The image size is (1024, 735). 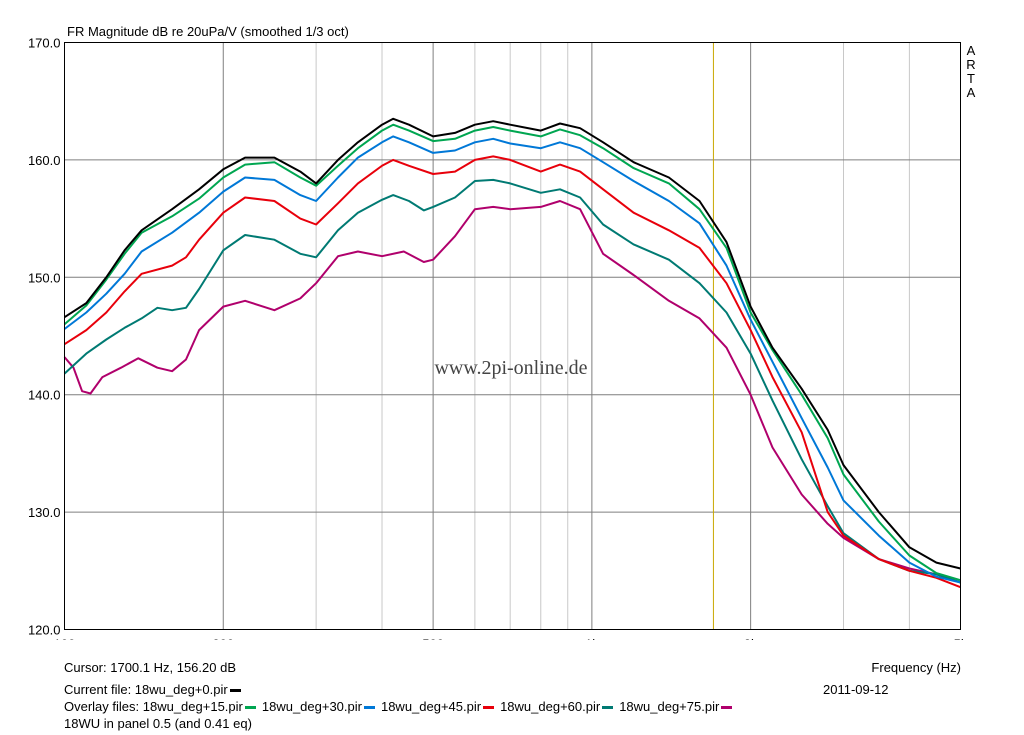 What do you see at coordinates (311, 706) in the screenshot?
I see `legend-entry-label: 18wu_deg+30.pir` at bounding box center [311, 706].